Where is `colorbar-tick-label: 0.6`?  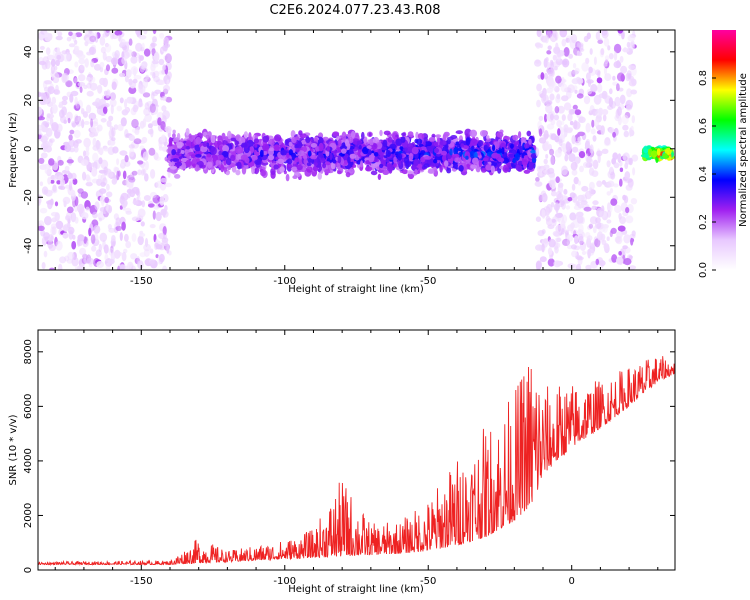 colorbar-tick-label: 0.6 is located at coordinates (703, 126).